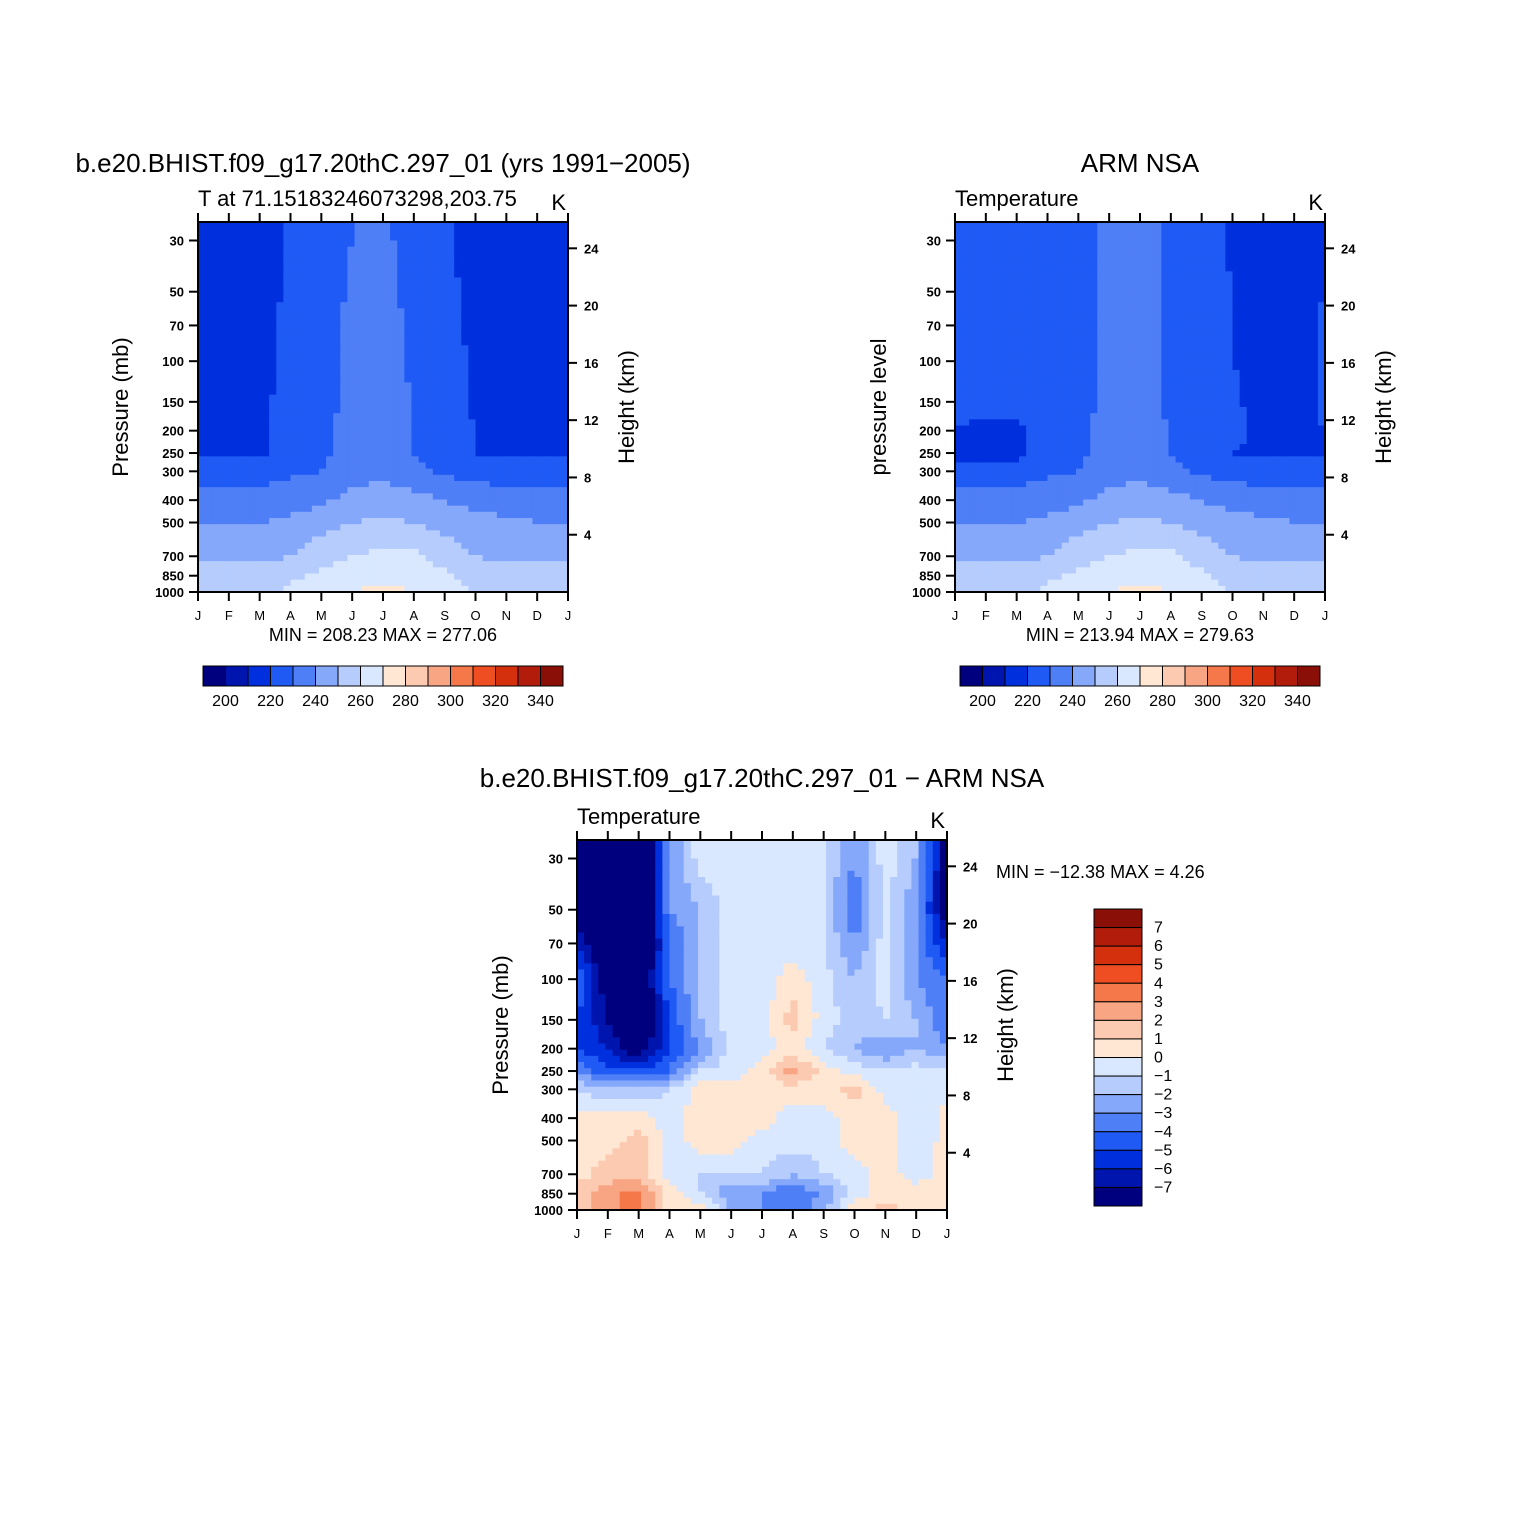  I want to click on colorbar-label: 260, so click(360, 701).